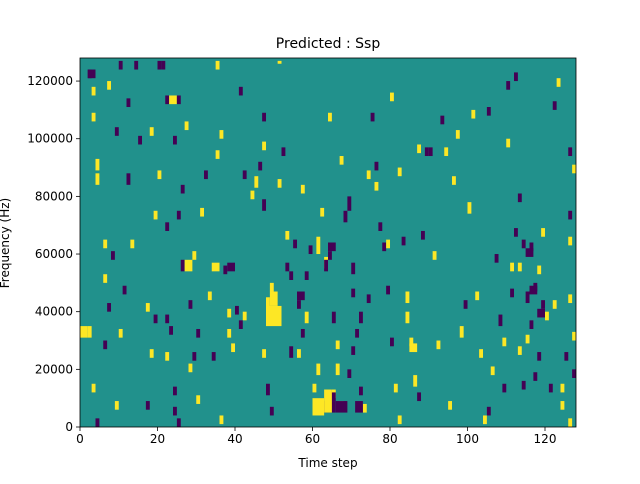 This screenshot has height=484, width=640. What do you see at coordinates (54, 369) in the screenshot?
I see `y-tick-label: 20000` at bounding box center [54, 369].